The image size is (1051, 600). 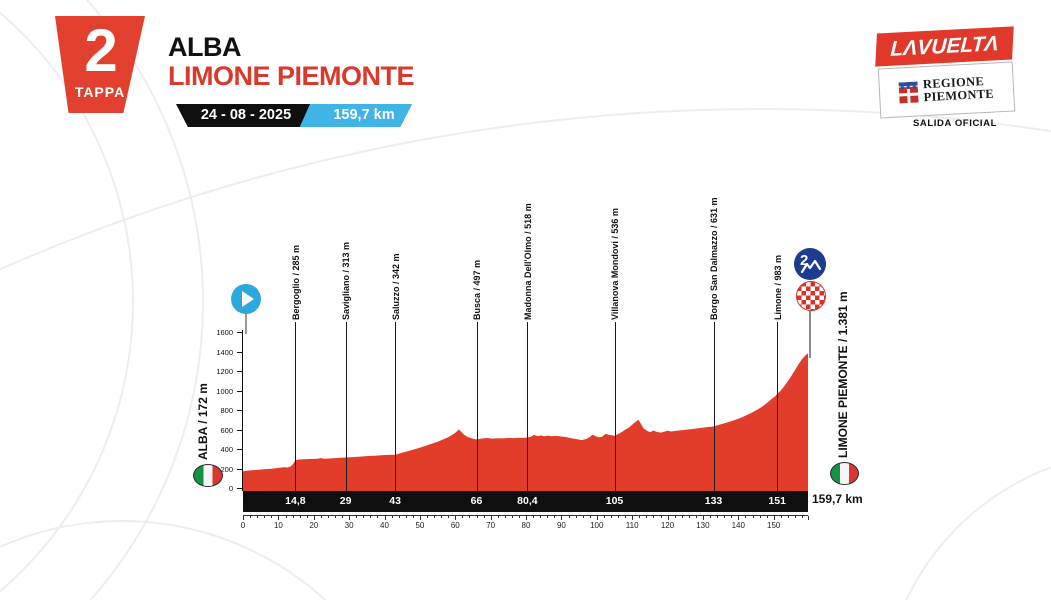 I want to click on regione-piemonte-logo: REGIONE PIEMONTE, so click(x=946, y=90).